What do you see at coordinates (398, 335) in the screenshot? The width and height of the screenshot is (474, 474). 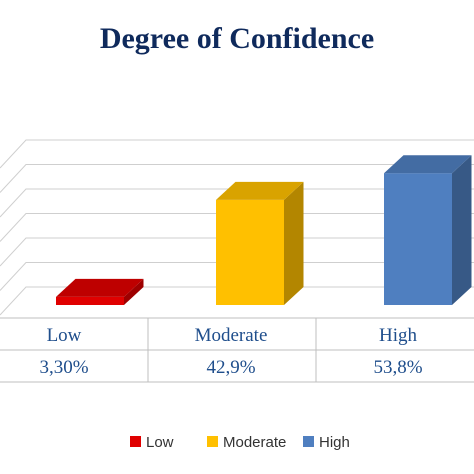 I see `category-label-high: High` at bounding box center [398, 335].